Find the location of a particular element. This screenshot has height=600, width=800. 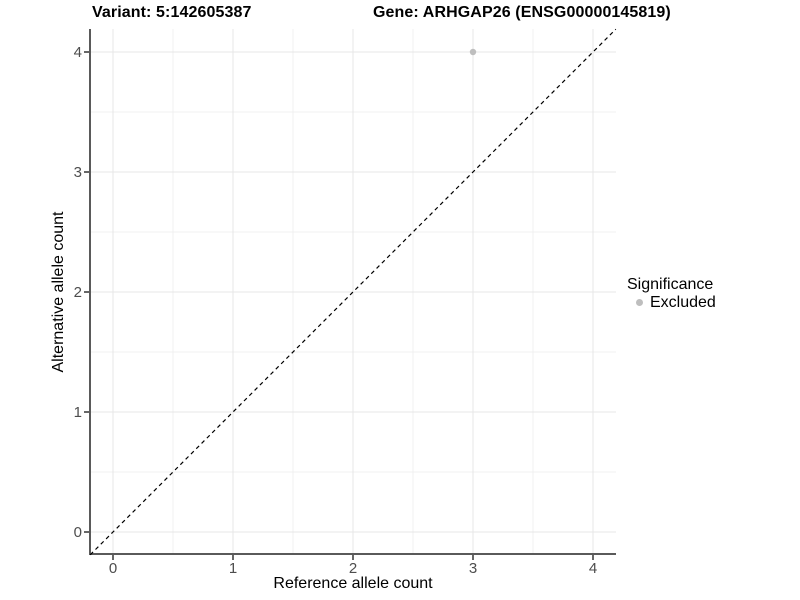

excluded-point-icon is located at coordinates (639, 302).